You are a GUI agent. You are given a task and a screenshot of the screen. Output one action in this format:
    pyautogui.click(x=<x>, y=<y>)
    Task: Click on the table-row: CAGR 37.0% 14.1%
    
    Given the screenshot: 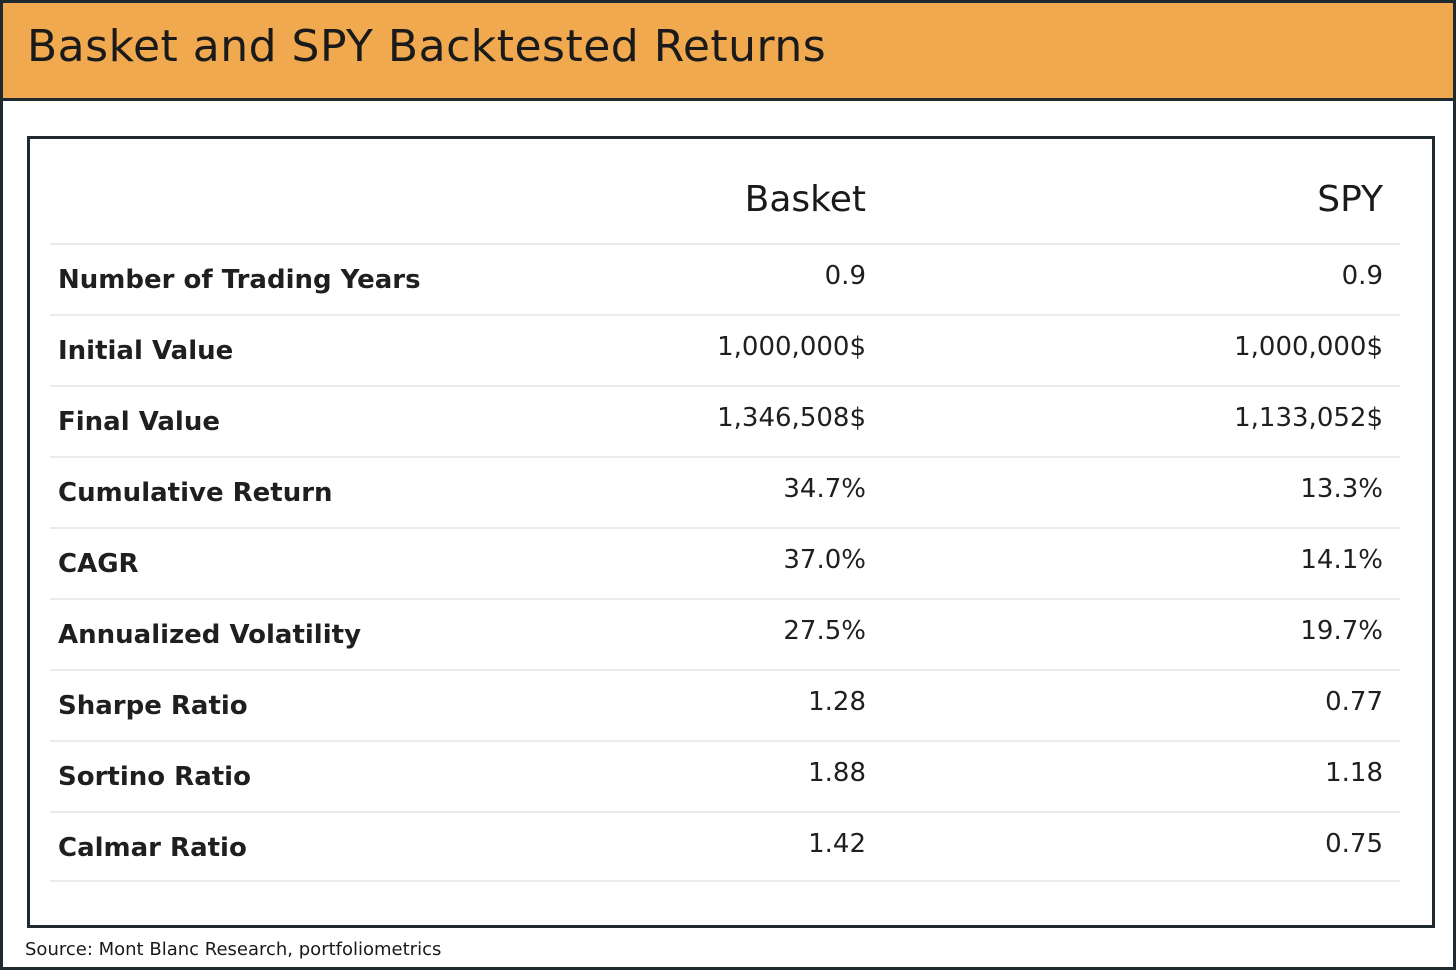 What is the action you would take?
    pyautogui.click(x=725, y=562)
    